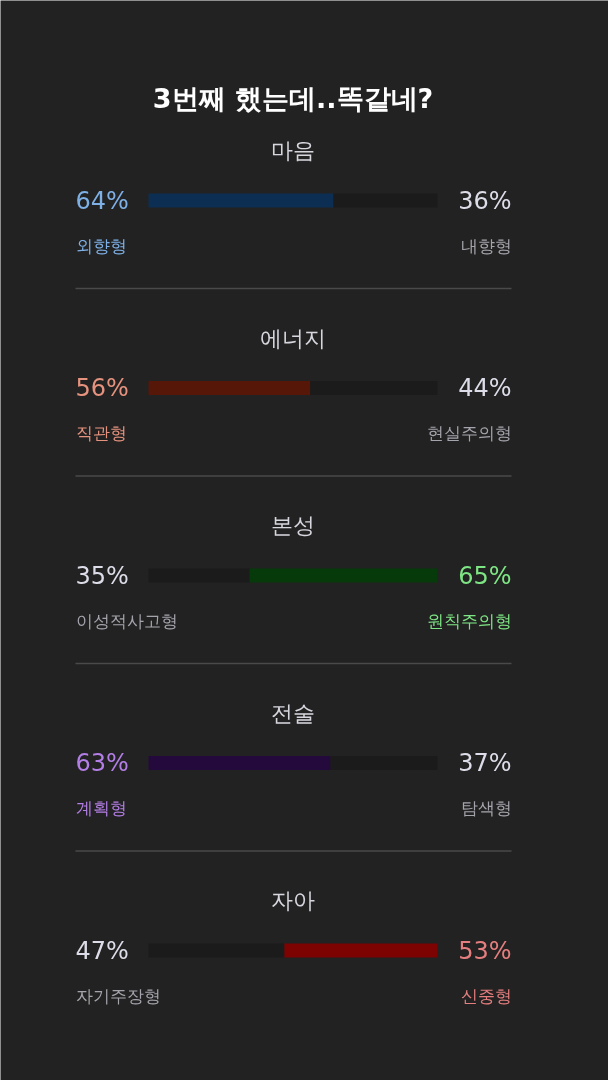 The height and width of the screenshot is (1080, 608). I want to click on y-tick-label: 전술, so click(293, 713).